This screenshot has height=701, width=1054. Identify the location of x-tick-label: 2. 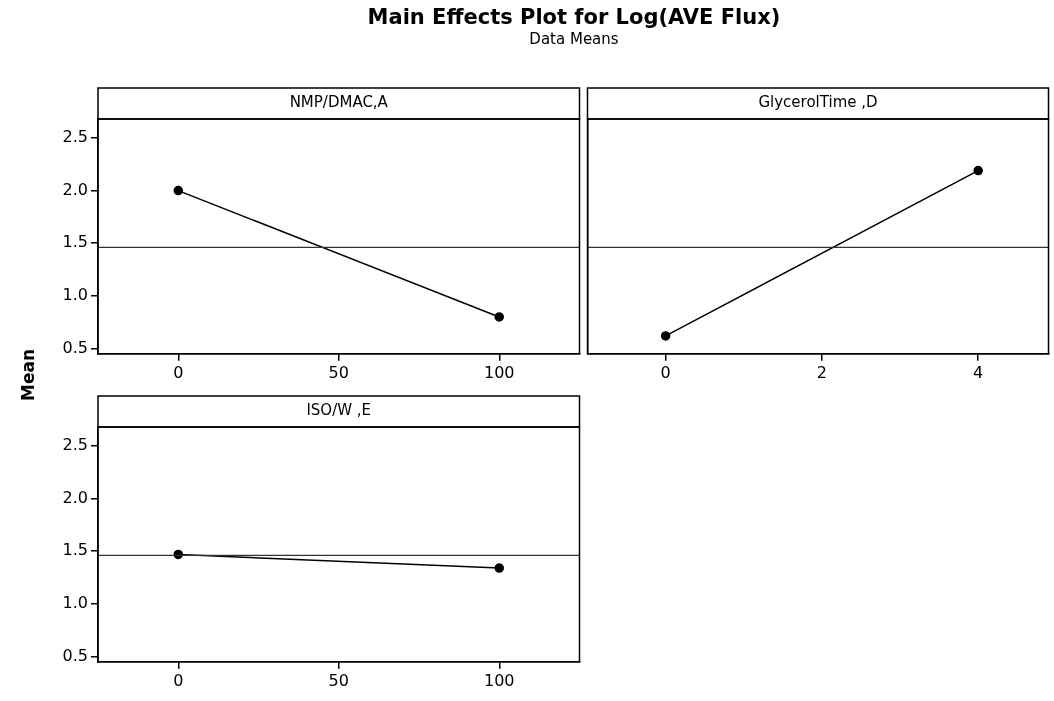
(821, 372).